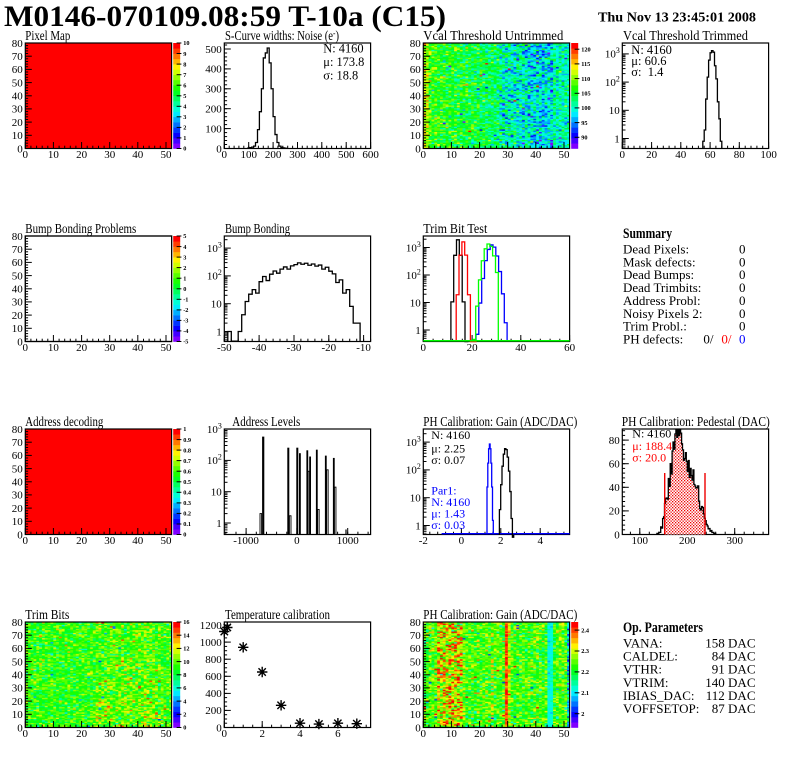  What do you see at coordinates (708, 339) in the screenshot?
I see `svg-text: 0/` at bounding box center [708, 339].